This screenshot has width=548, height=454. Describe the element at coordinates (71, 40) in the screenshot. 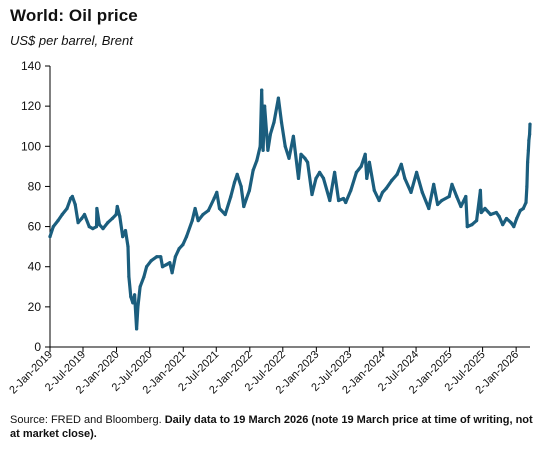

I see `chart-subtitle: US$ per barrel, Brent` at that location.